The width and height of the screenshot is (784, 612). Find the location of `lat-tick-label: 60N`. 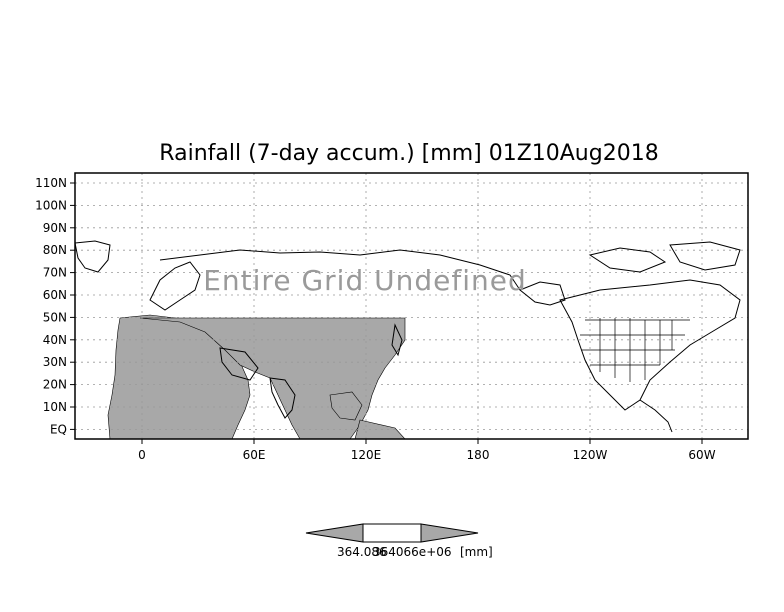

lat-tick-label: 60N is located at coordinates (55, 295).